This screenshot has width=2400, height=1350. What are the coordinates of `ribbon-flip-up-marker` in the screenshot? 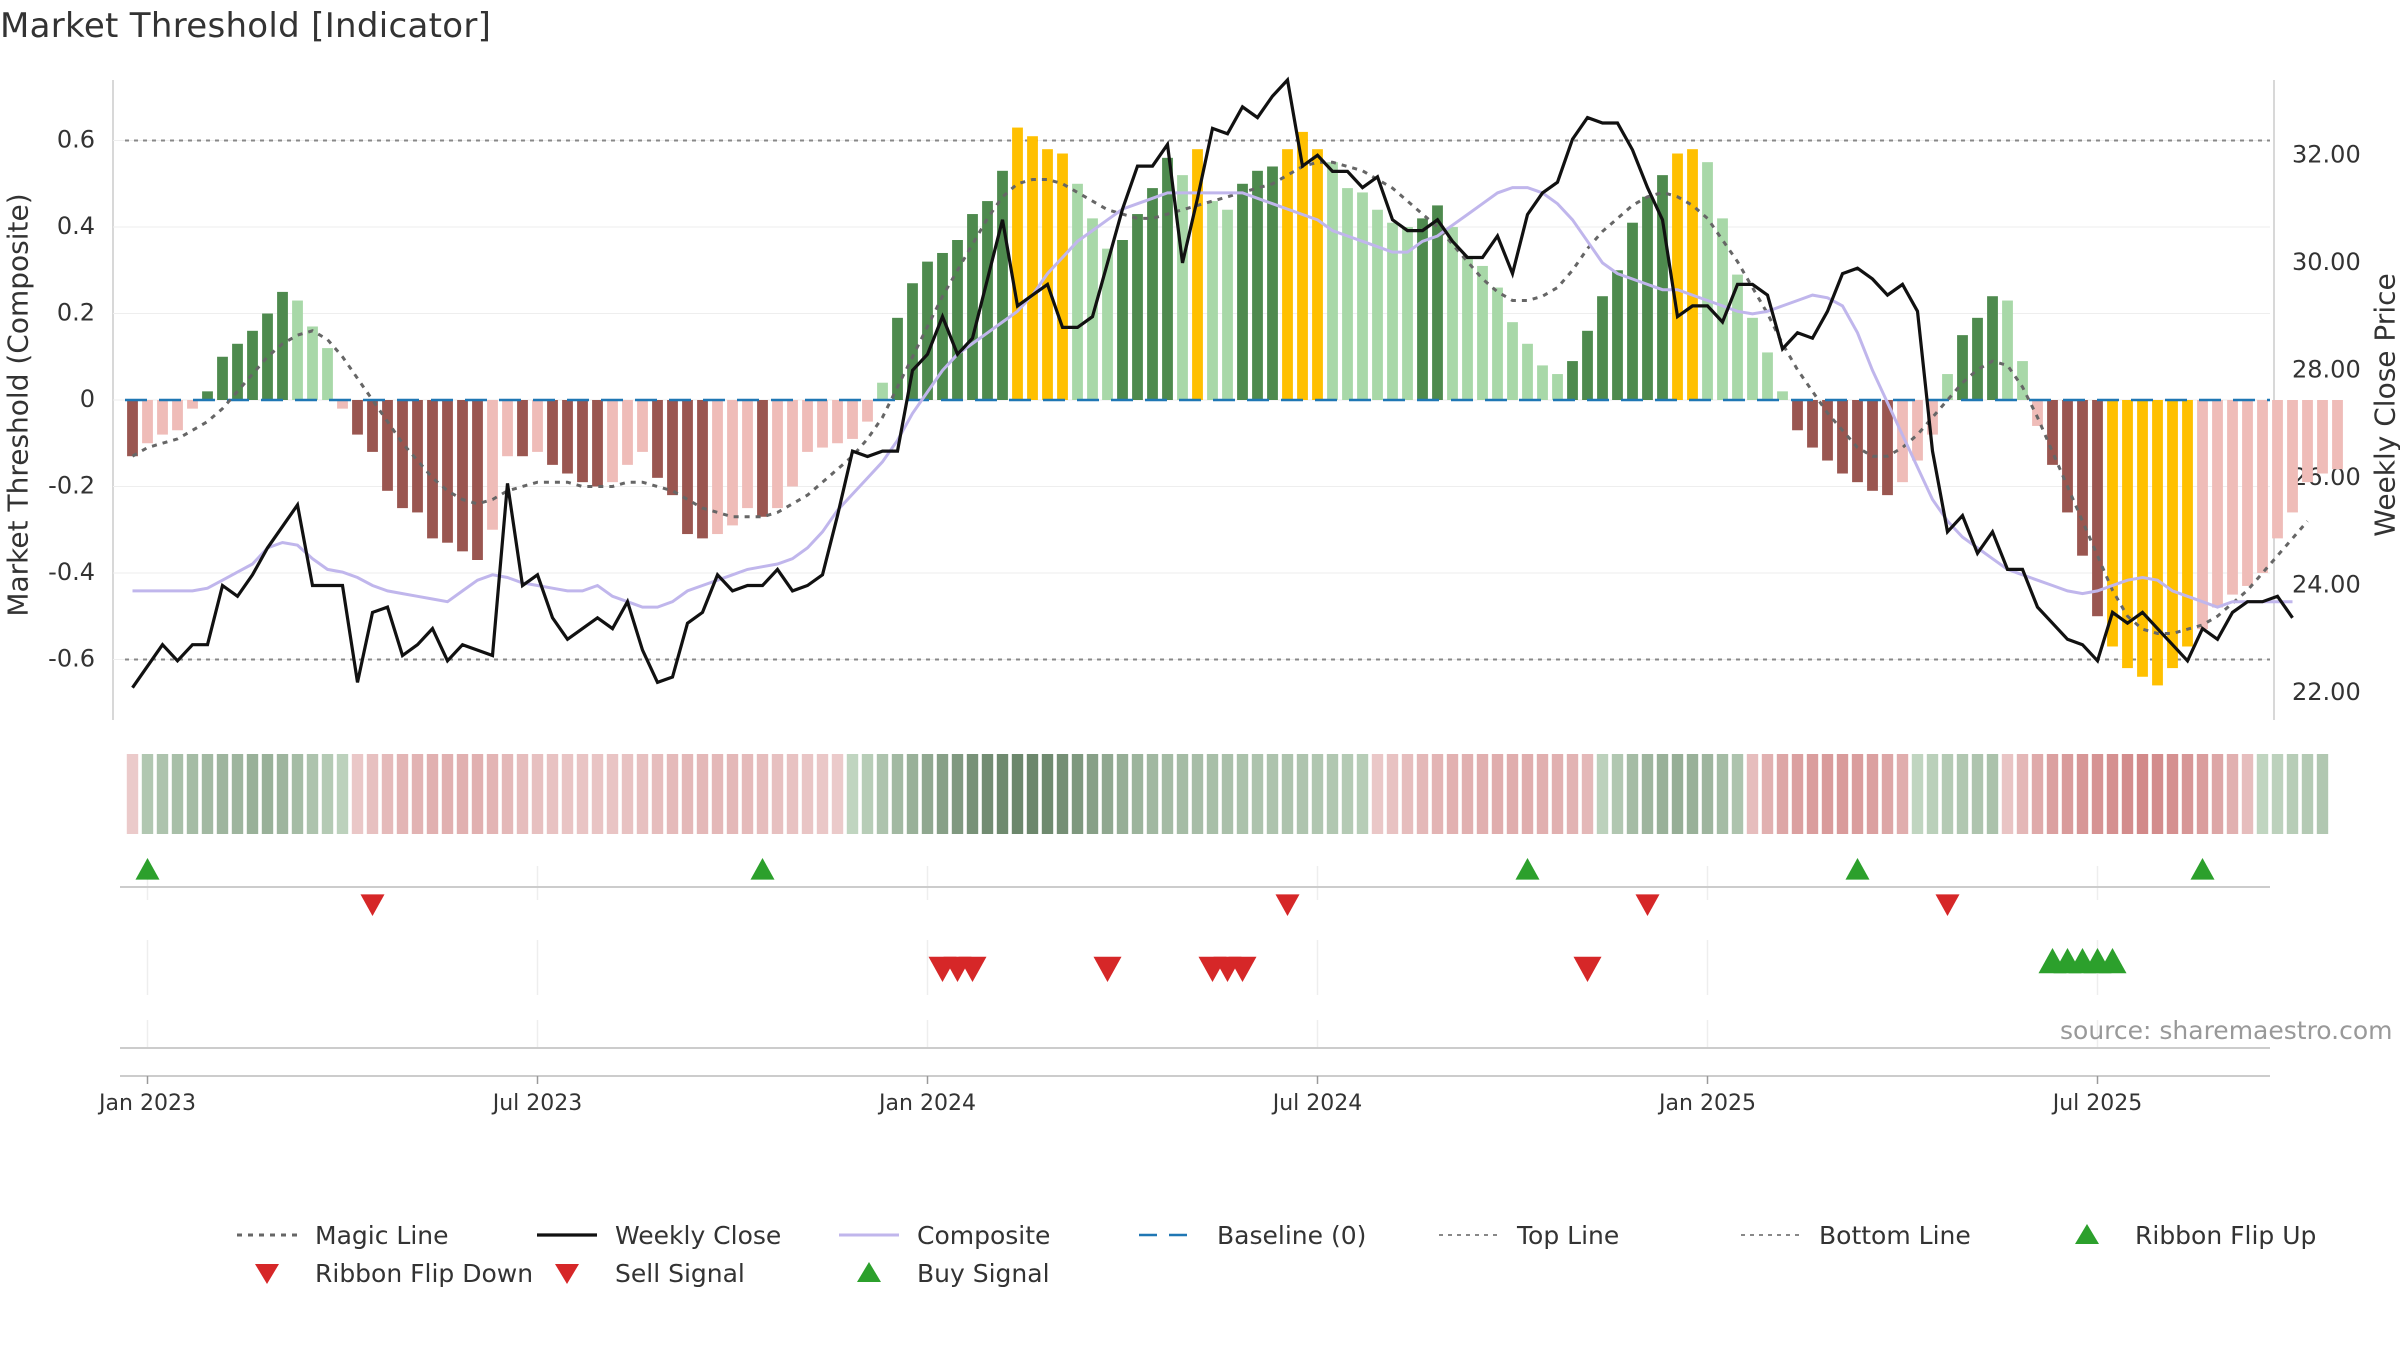 It's located at (2202, 869).